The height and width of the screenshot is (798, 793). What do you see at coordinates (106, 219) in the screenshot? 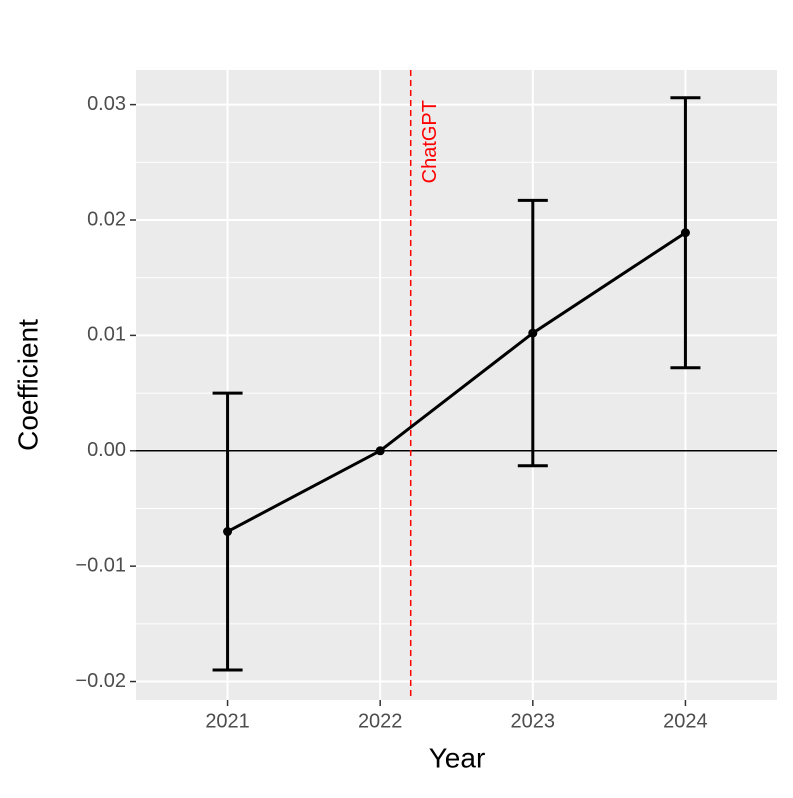
I see `y-tick-label: 0.02` at bounding box center [106, 219].